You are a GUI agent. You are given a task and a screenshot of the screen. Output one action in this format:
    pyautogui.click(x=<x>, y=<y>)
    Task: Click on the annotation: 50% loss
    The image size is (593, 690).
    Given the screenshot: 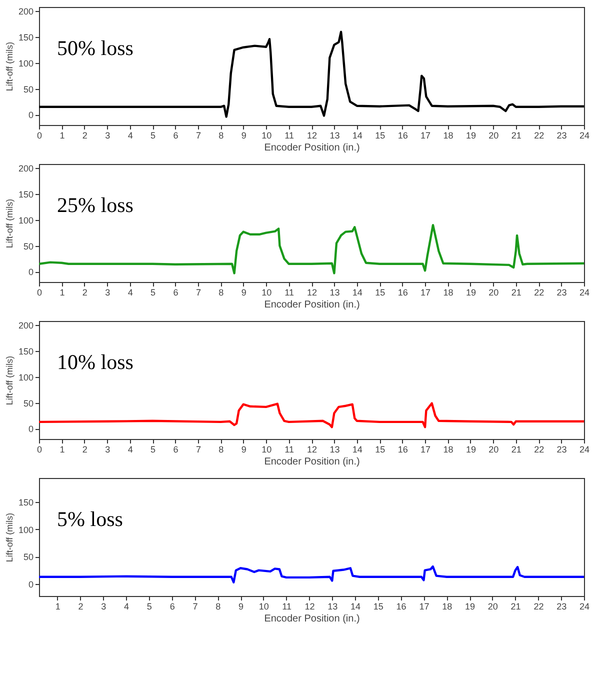 What is the action you would take?
    pyautogui.click(x=95, y=48)
    